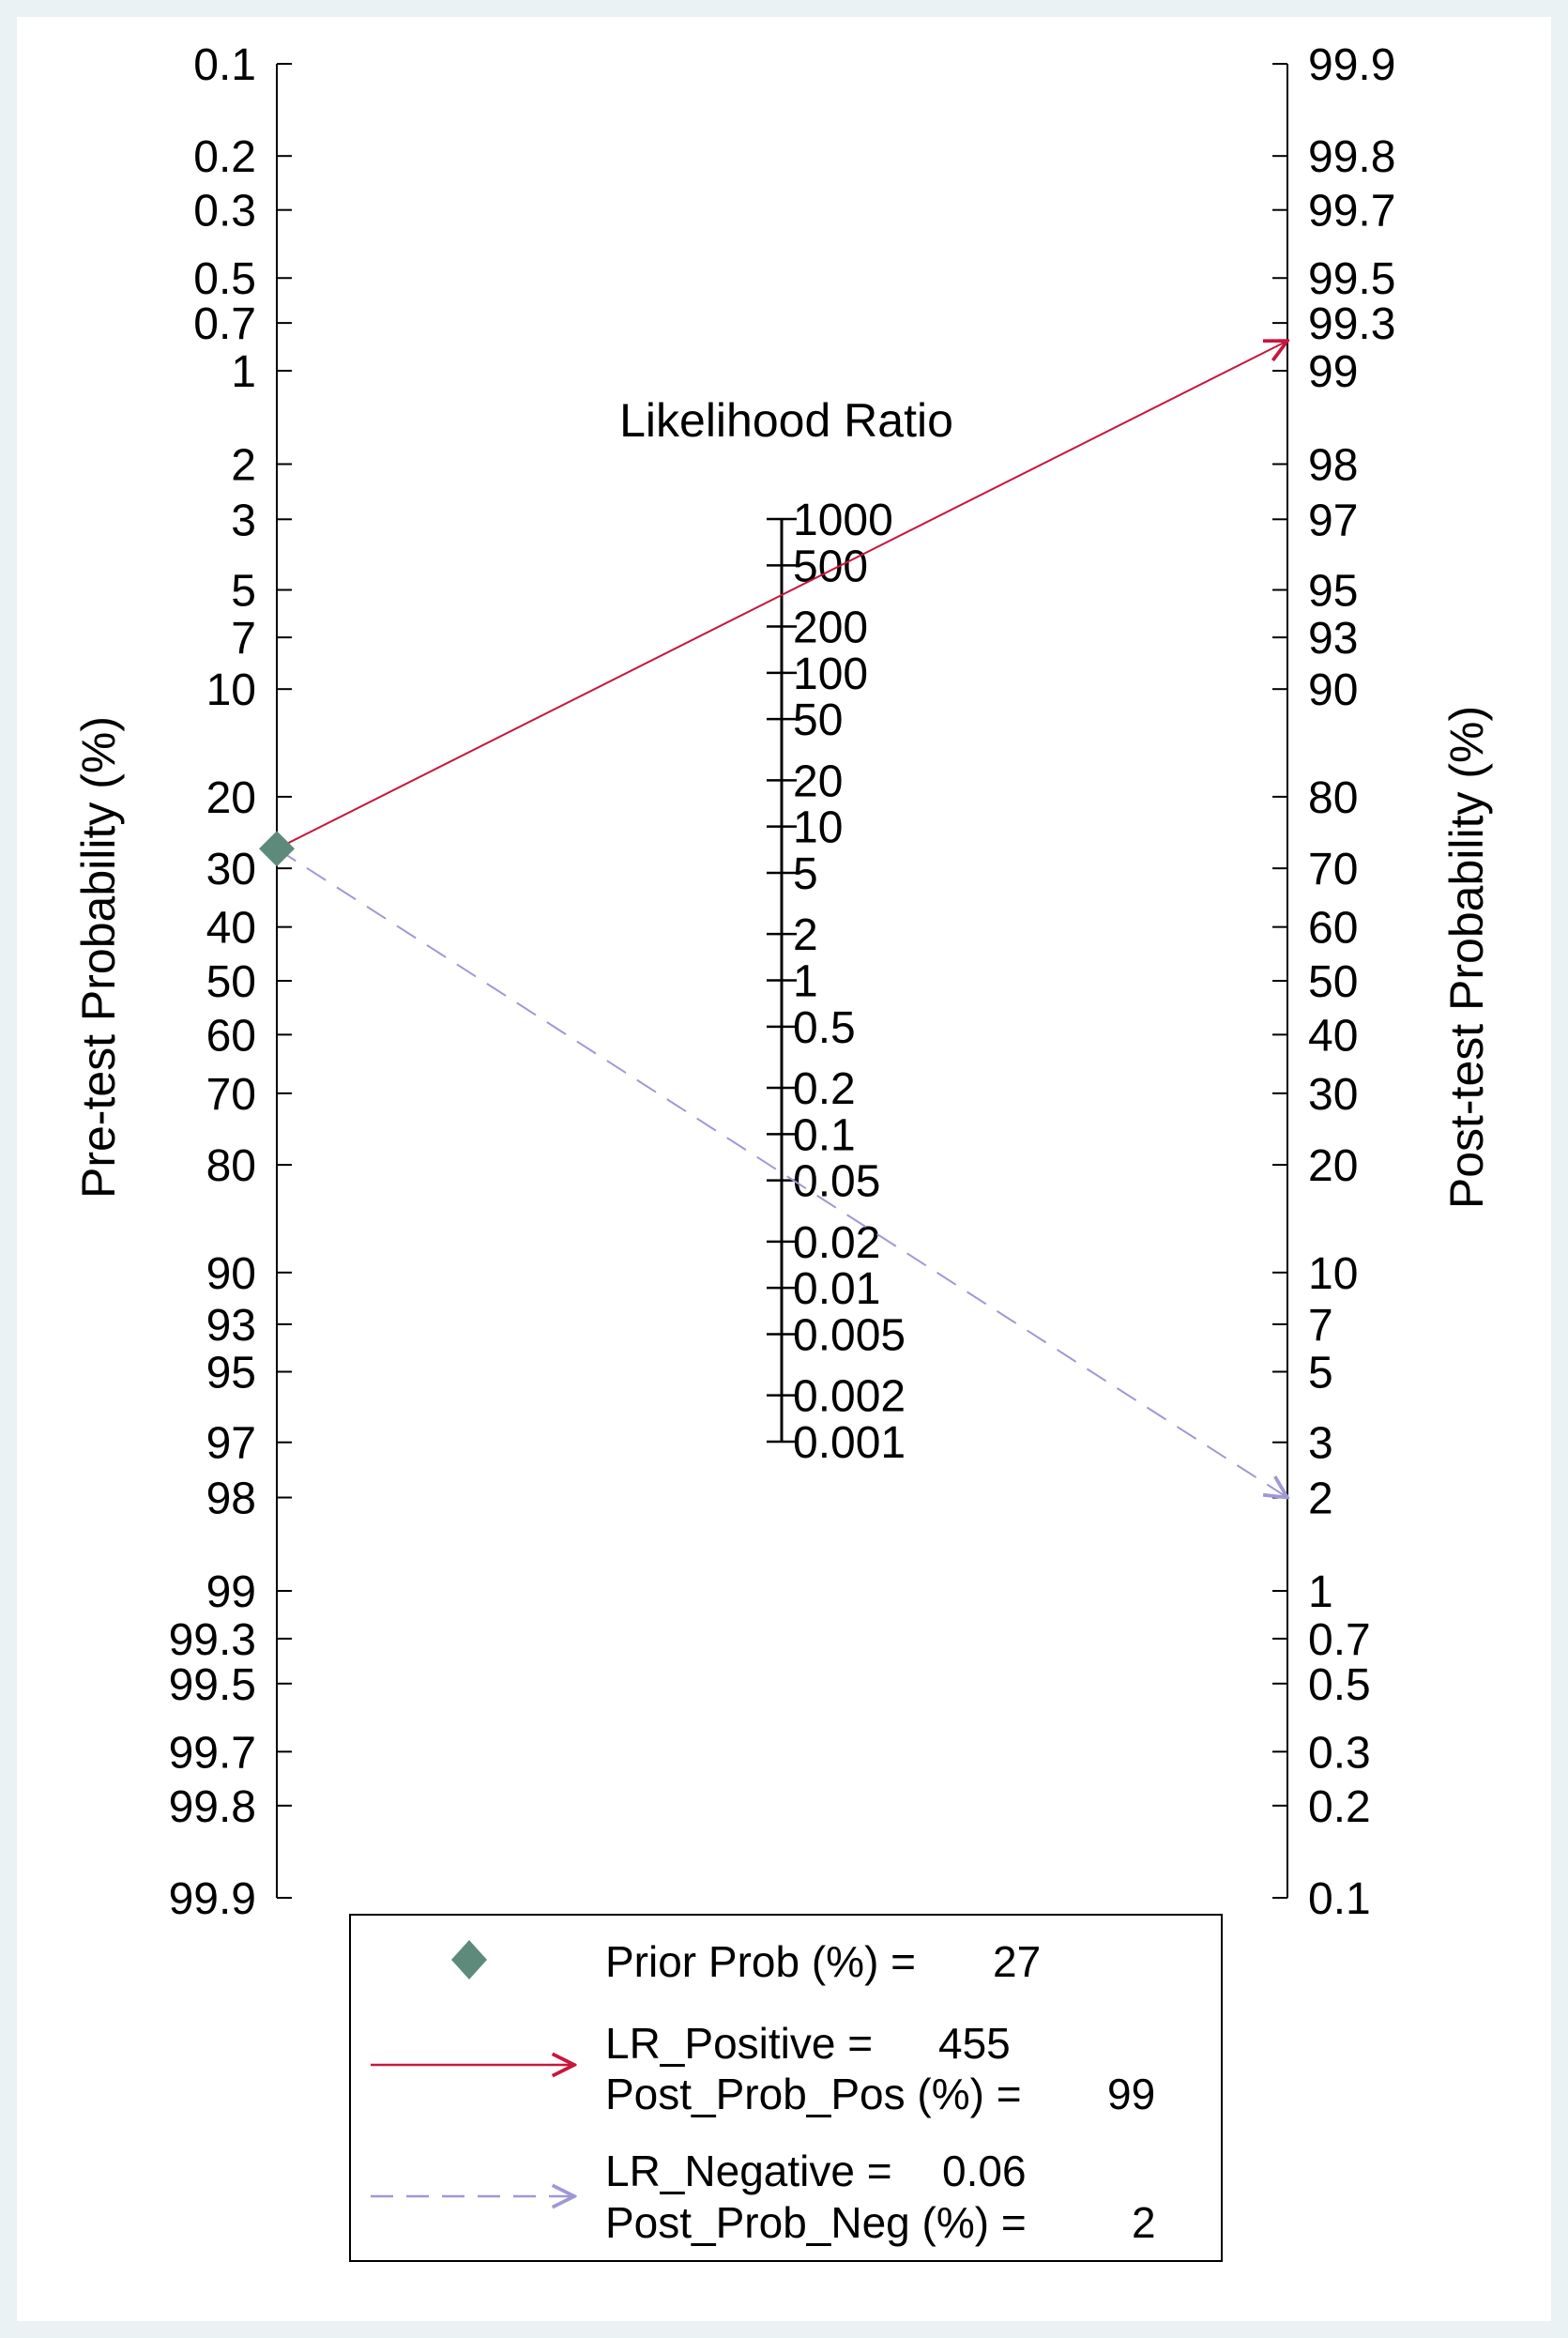  I want to click on lr-tick-label: 0.05, so click(836, 1182).